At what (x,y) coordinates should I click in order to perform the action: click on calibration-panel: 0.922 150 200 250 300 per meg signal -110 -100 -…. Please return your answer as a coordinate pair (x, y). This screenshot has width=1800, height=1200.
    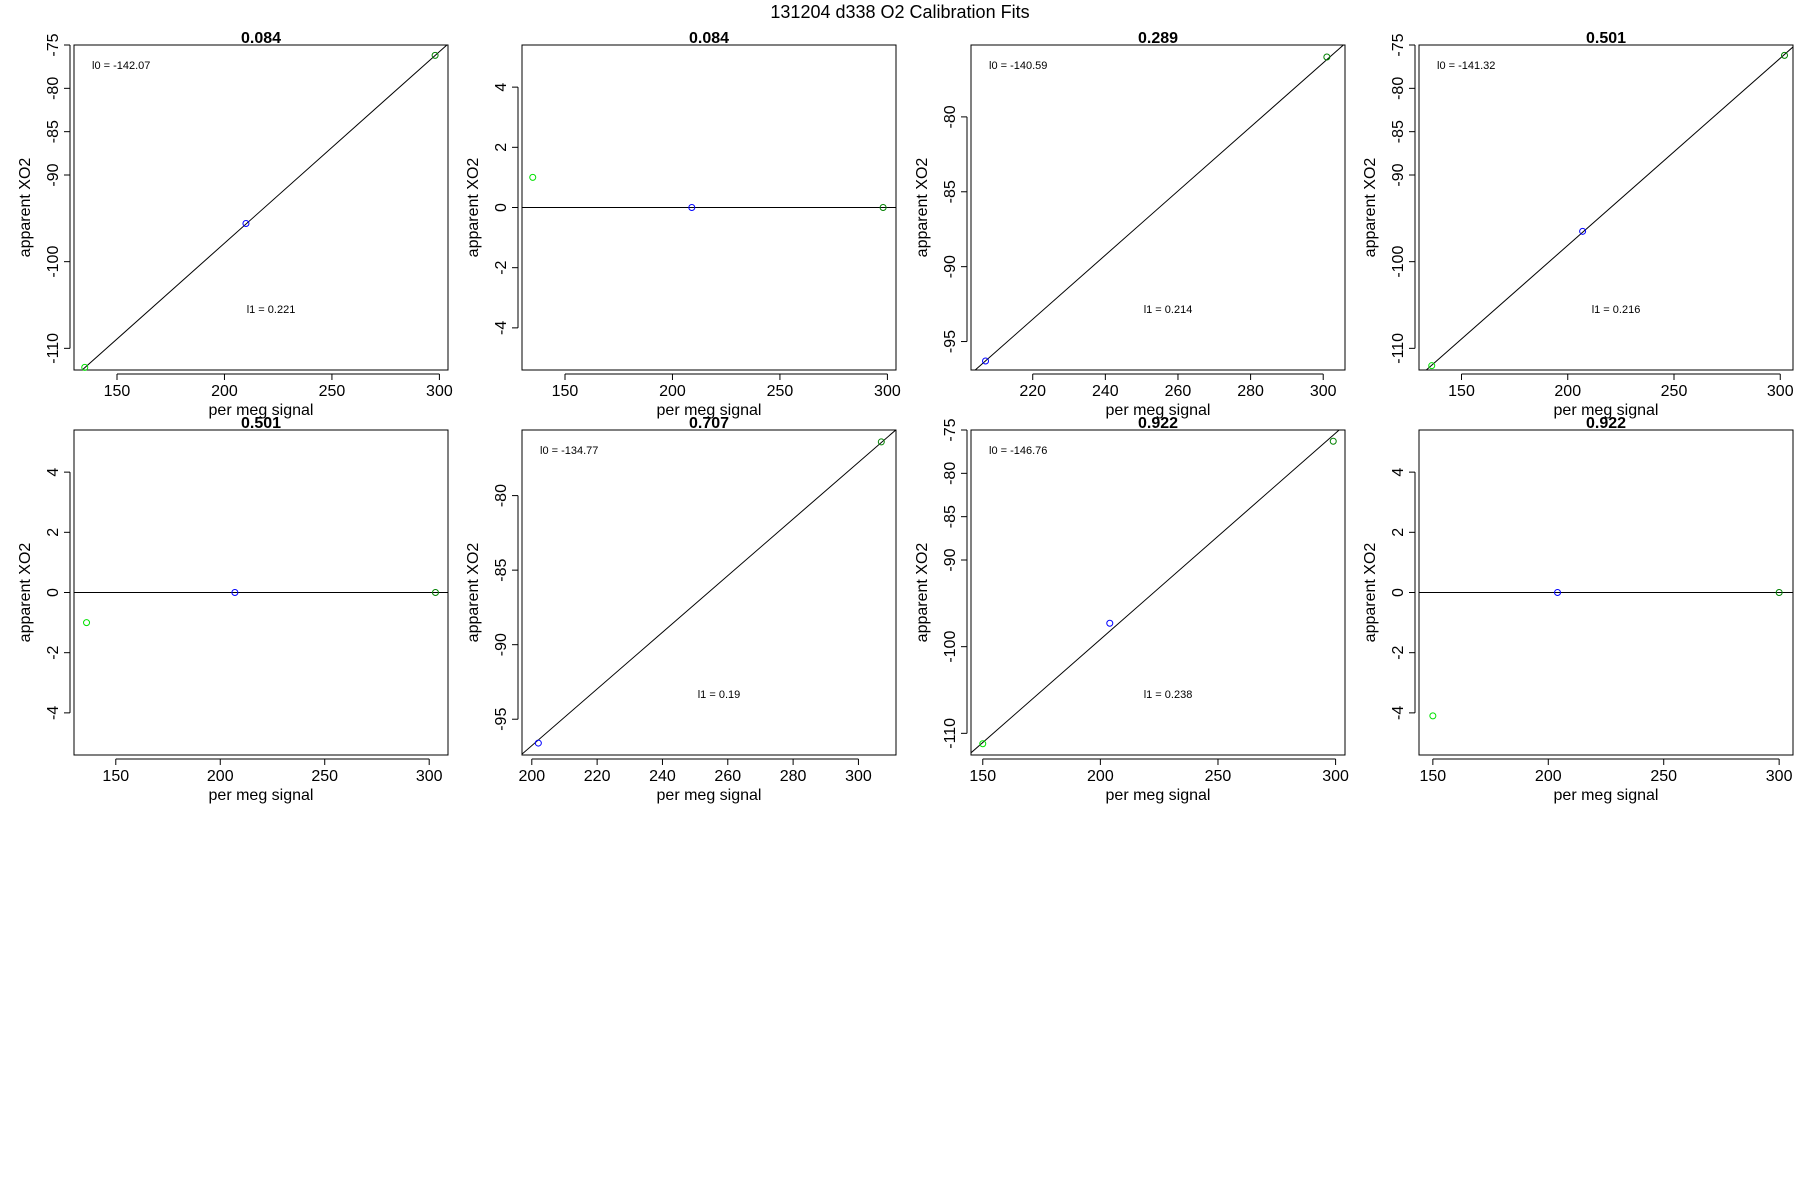
    Looking at the image, I should click on (1131, 609).